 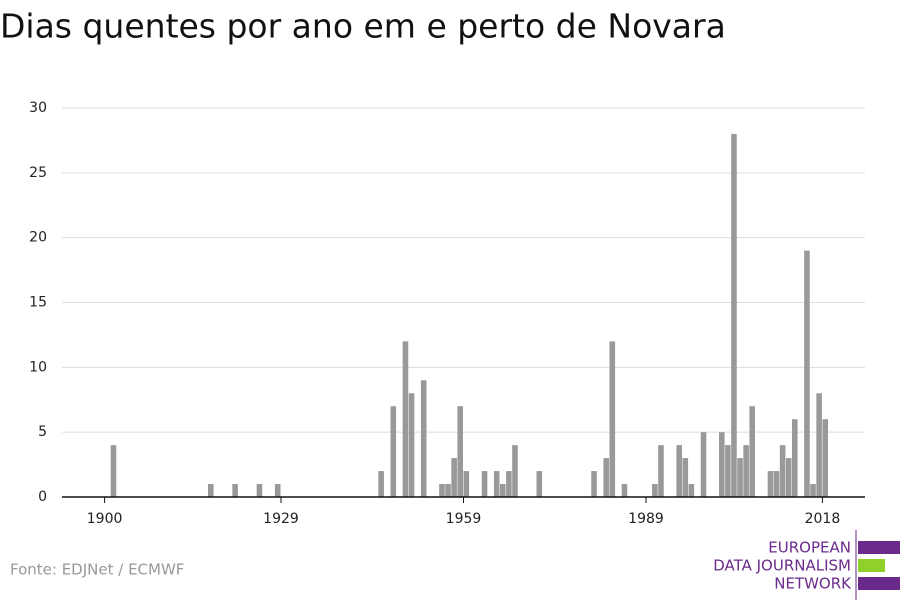 I want to click on y-tick-label: 25, so click(x=38, y=173).